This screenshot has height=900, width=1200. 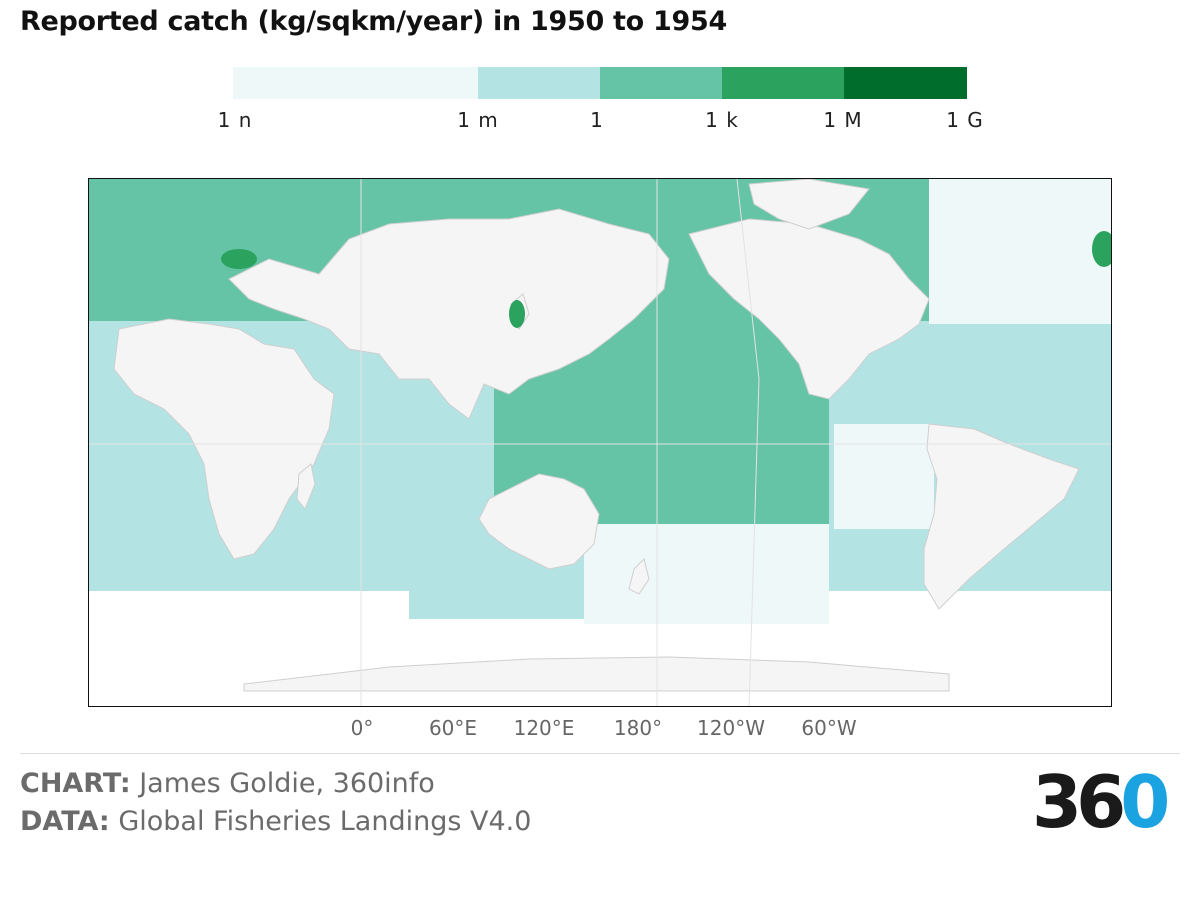 What do you see at coordinates (517, 314) in the screenshot?
I see `hotspot-japan` at bounding box center [517, 314].